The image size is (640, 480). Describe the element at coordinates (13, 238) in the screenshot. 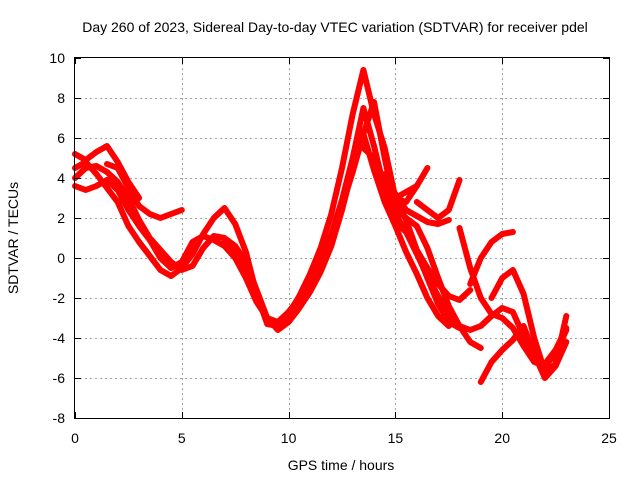

I see `y-axis-title: SDTVAR / TECUs` at that location.